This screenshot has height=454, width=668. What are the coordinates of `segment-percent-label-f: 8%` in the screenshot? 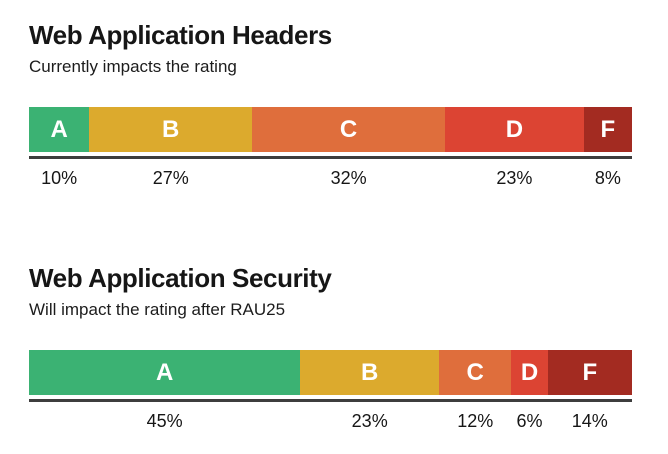 It's located at (607, 178).